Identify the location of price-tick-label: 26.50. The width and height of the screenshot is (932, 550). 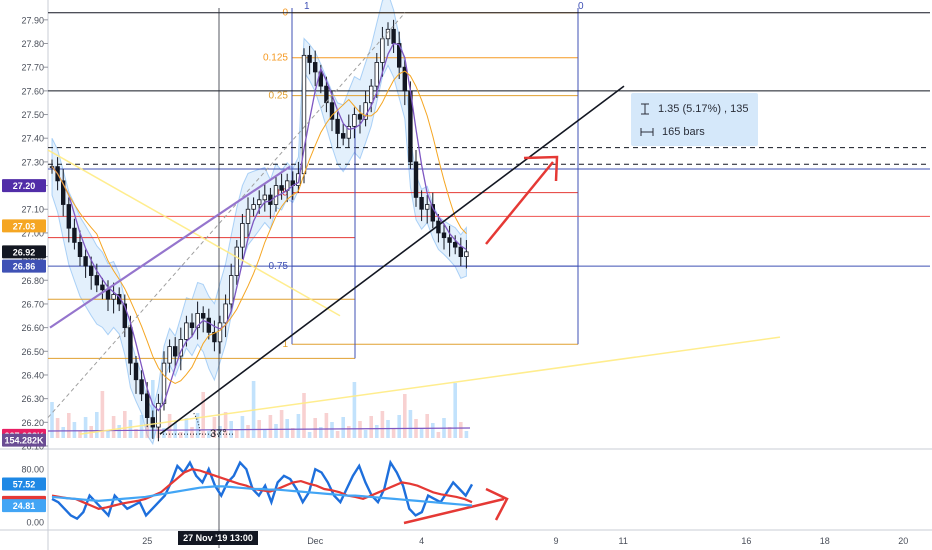
(32, 352).